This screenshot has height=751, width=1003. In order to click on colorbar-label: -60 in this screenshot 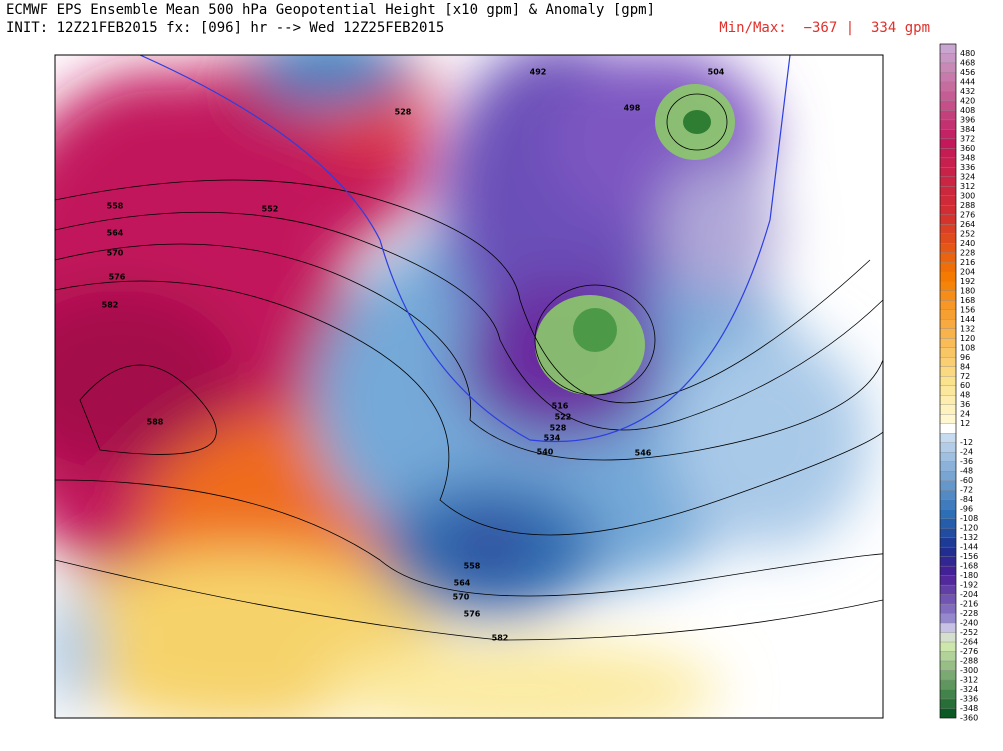, I will do `click(966, 480)`.